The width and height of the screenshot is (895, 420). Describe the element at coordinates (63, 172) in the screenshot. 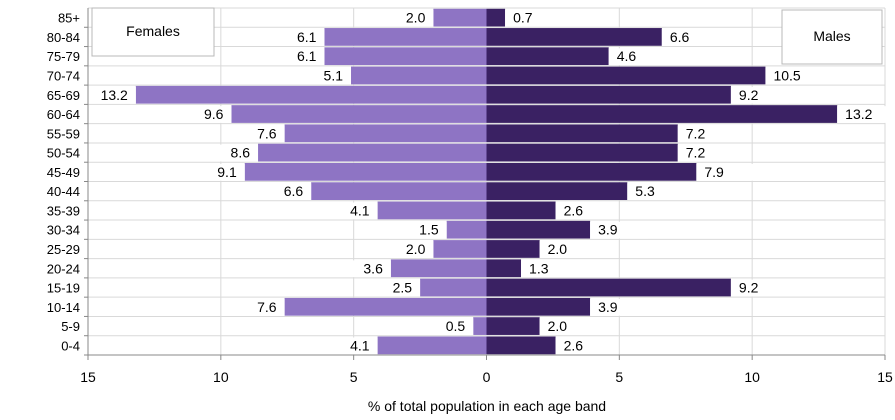

I see `y-tick-label: 45-49` at that location.